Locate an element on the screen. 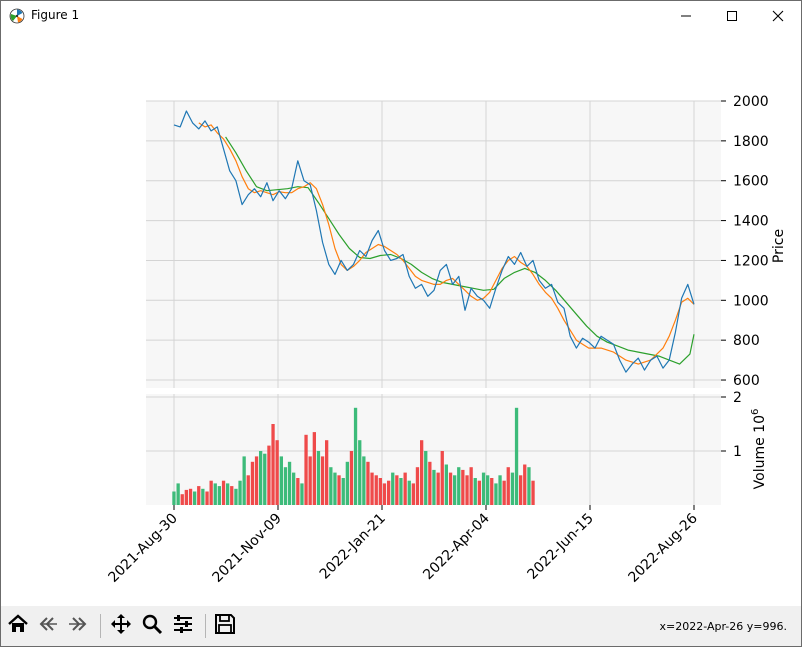 This screenshot has width=802, height=647. price-tick-label: 1000 is located at coordinates (751, 301).